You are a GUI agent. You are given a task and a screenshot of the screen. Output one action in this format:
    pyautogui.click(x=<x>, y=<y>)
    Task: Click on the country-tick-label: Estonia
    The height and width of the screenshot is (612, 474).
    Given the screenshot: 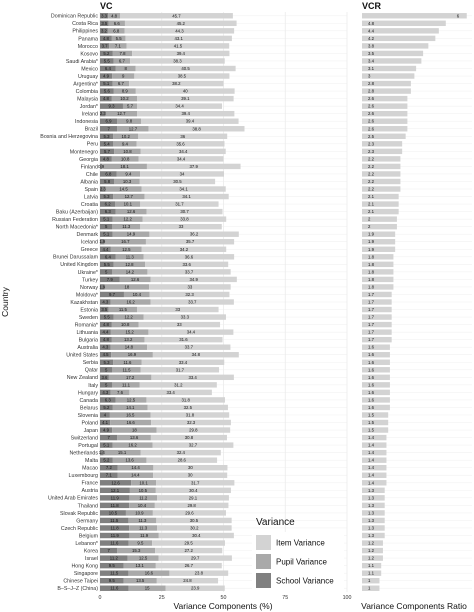 What is the action you would take?
    pyautogui.click(x=89, y=310)
    